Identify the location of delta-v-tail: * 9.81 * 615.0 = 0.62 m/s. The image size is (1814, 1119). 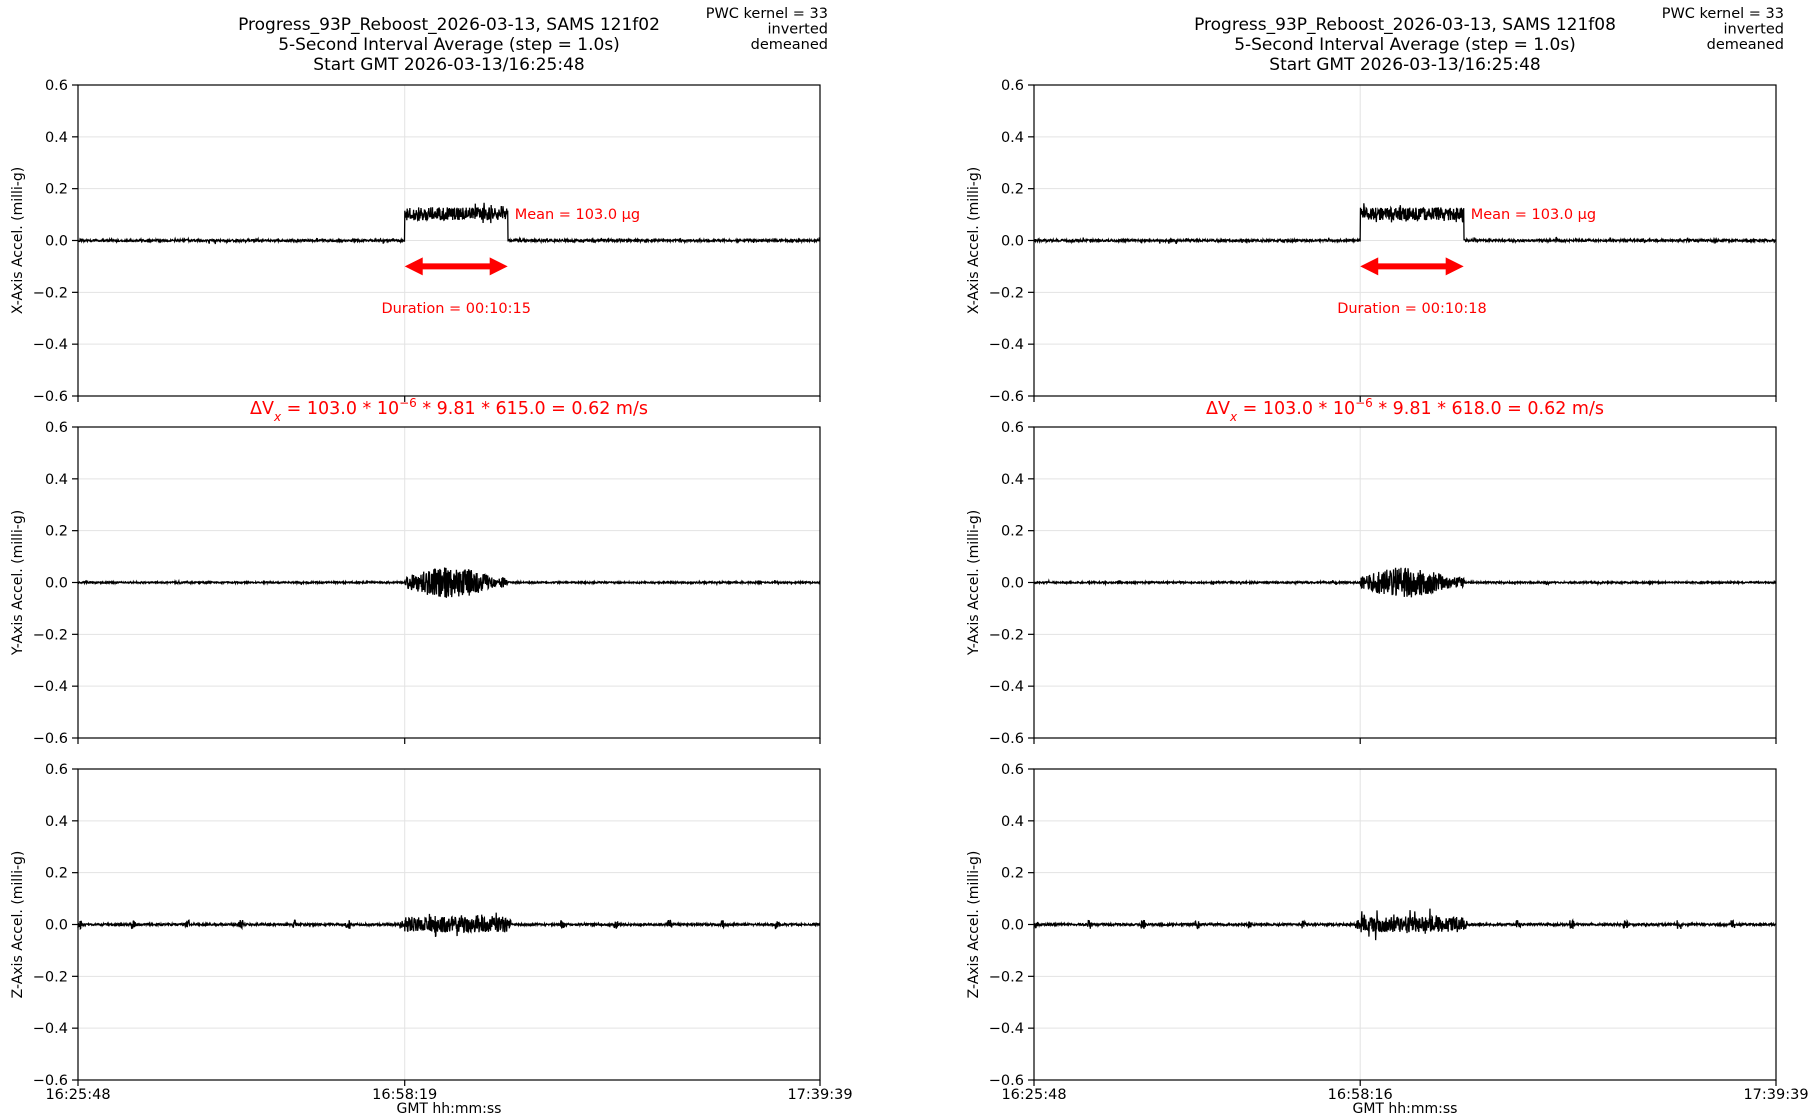
(532, 409).